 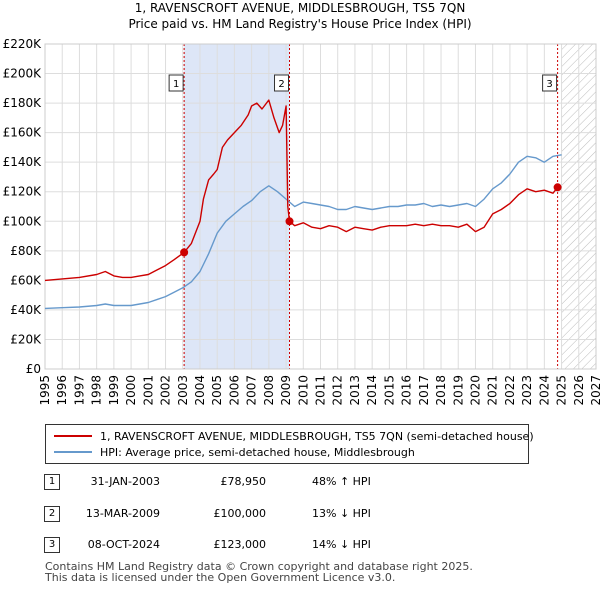 I want to click on sale-marker-badge: 1, so click(x=52, y=482).